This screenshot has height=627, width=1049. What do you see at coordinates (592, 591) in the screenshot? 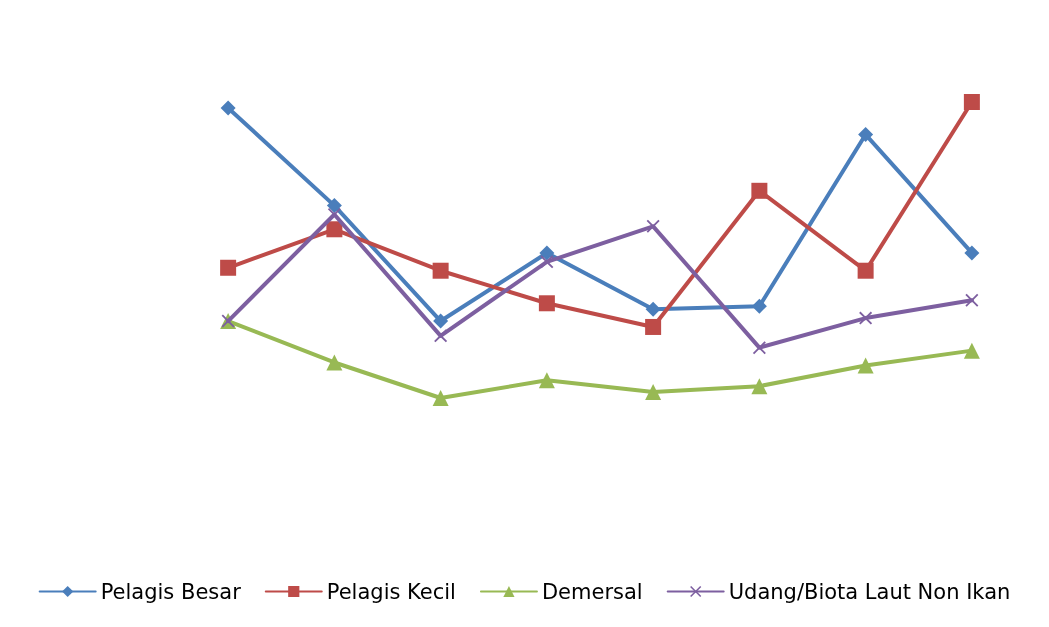
I see `legend-label: Demersal` at bounding box center [592, 591].